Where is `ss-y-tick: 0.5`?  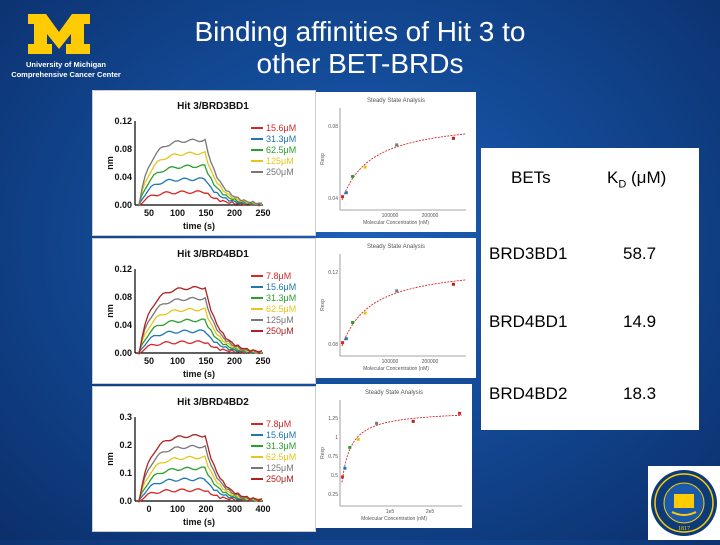
ss-y-tick: 0.5 is located at coordinates (334, 476).